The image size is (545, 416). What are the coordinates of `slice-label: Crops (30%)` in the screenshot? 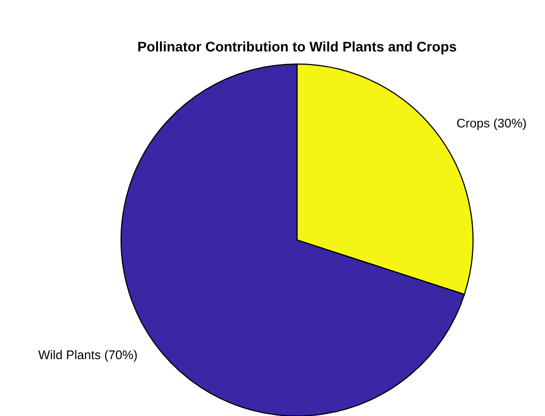 It's located at (491, 124).